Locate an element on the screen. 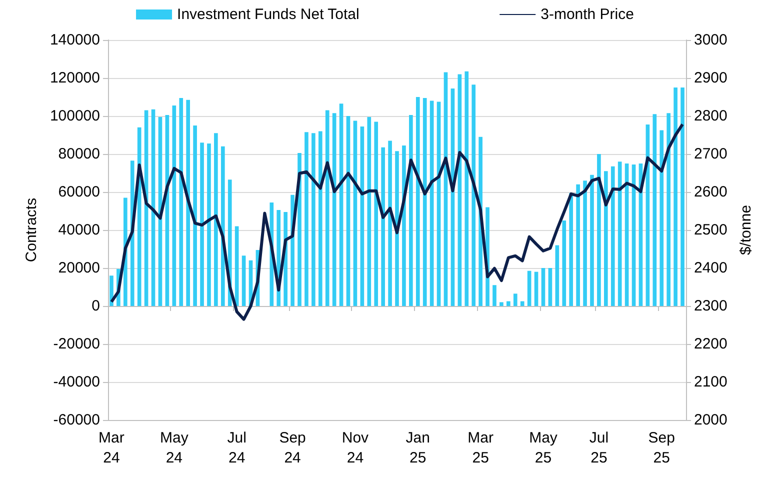 The width and height of the screenshot is (770, 495). y2-tick-label: 2500 is located at coordinates (711, 230).